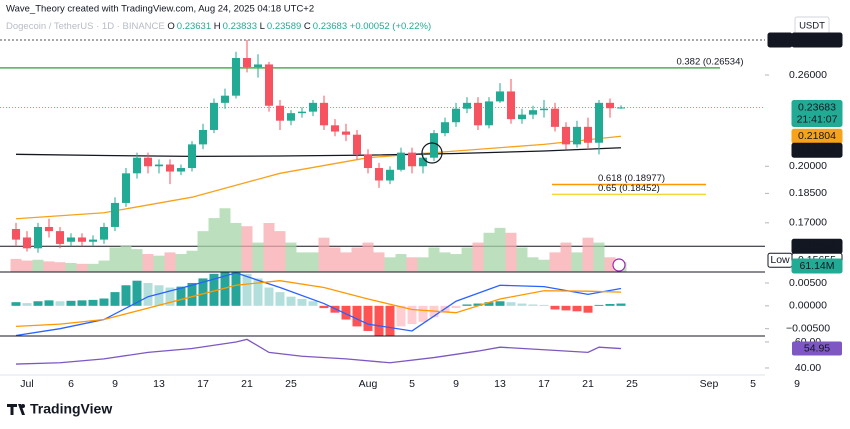 This screenshot has height=429, width=850. I want to click on countdown: 21:41:07, so click(817, 119).